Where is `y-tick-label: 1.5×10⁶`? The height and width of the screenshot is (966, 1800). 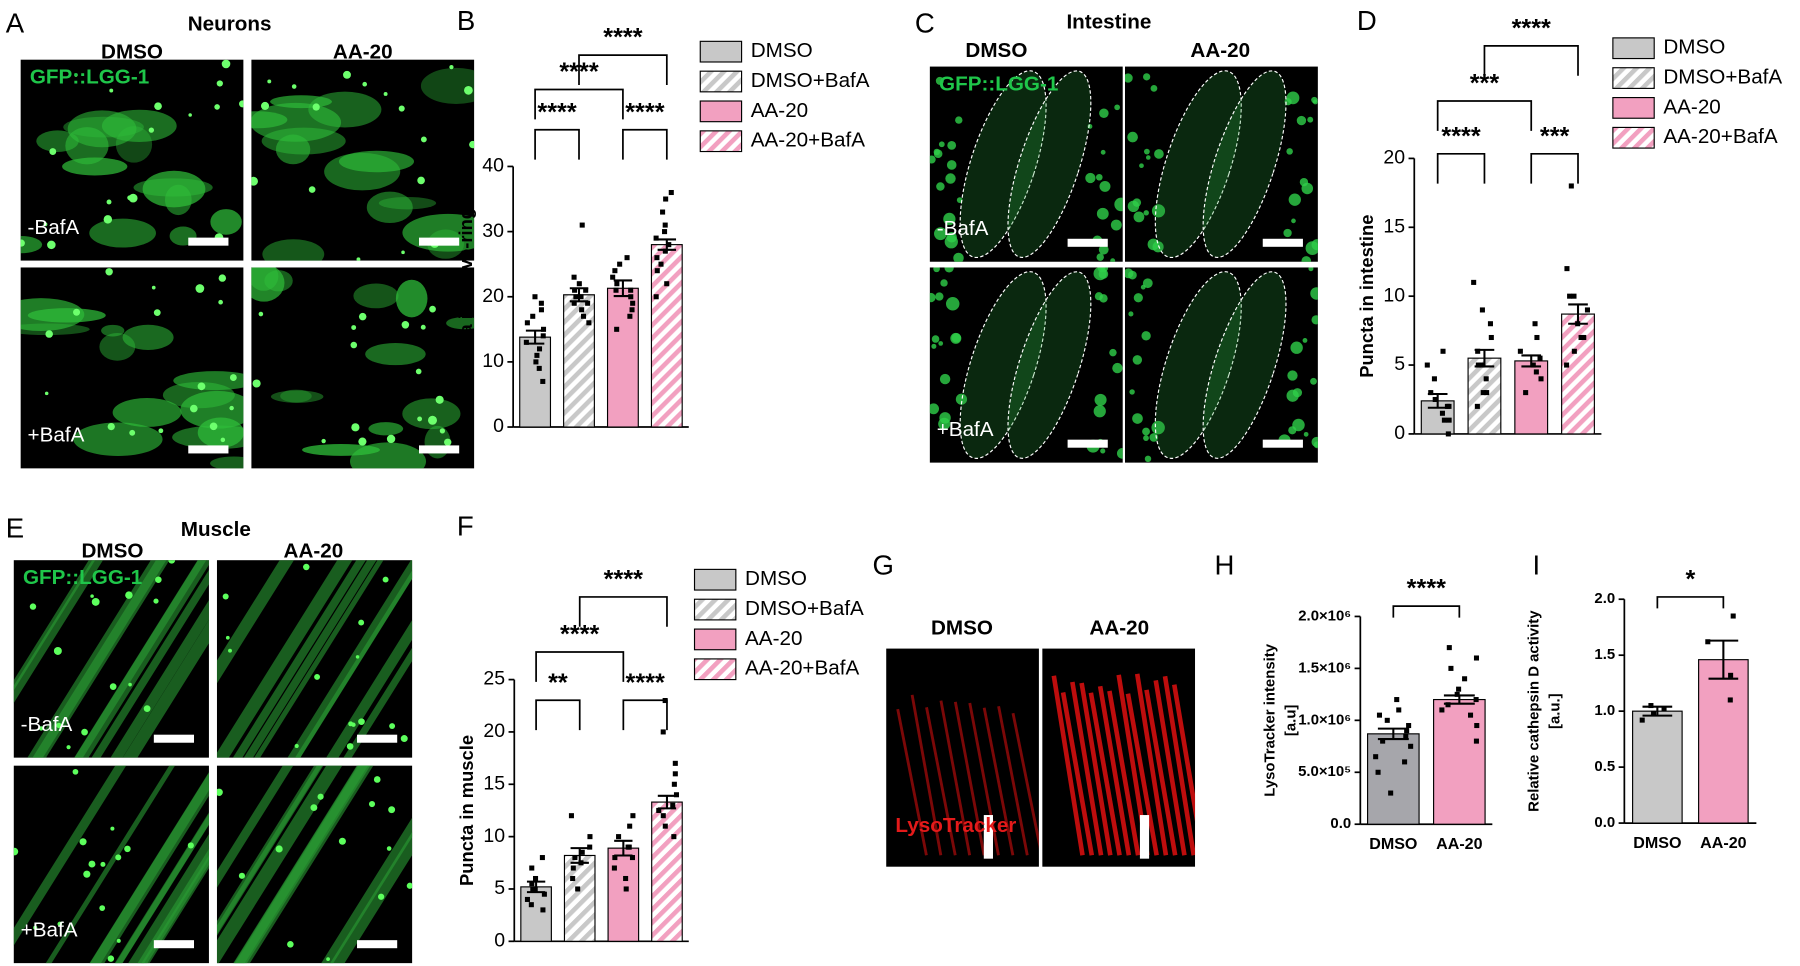
y-tick-label: 1.5×10⁶ is located at coordinates (1324, 667).